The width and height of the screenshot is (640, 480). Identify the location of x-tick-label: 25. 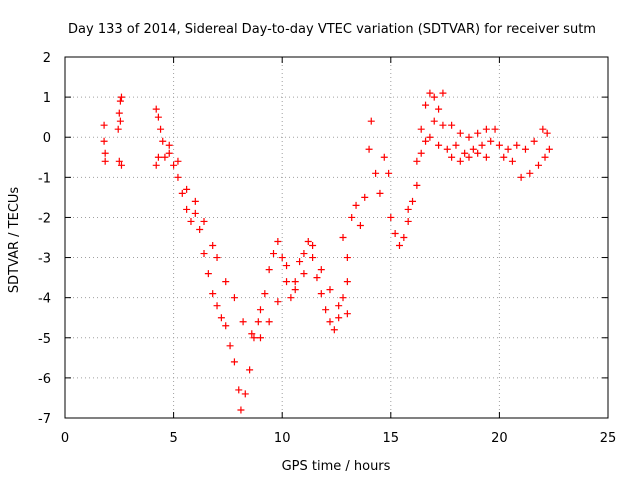
(608, 438).